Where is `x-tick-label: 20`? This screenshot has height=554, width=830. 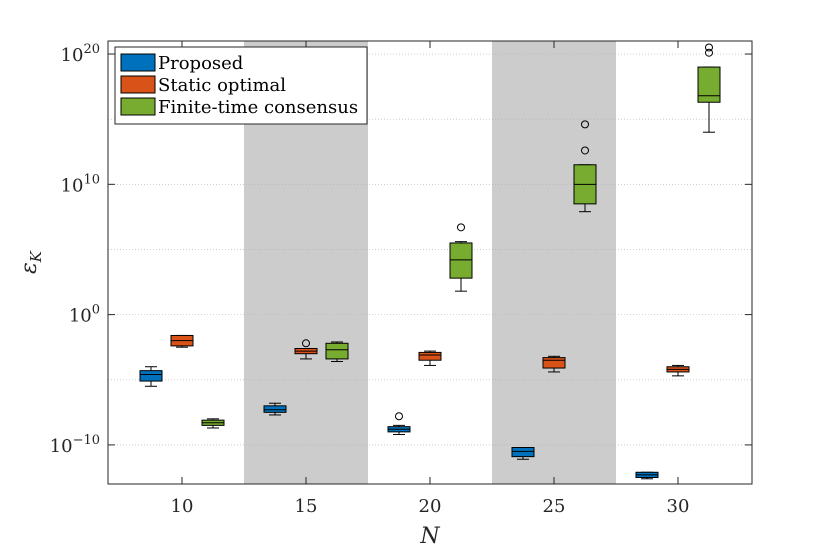 x-tick-label: 20 is located at coordinates (430, 506).